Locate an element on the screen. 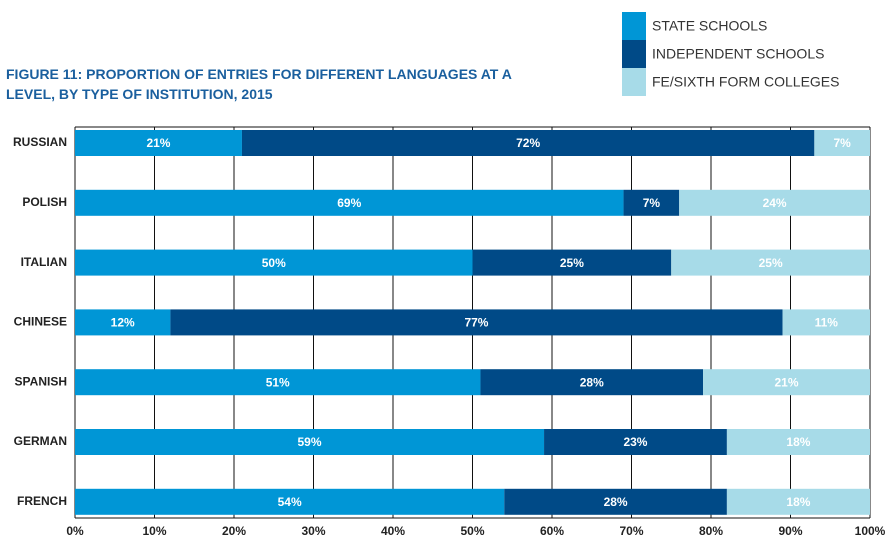  legend-label: STATE SCHOOLS is located at coordinates (709, 26).